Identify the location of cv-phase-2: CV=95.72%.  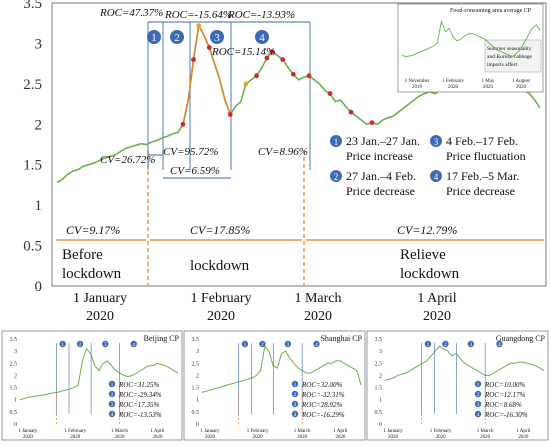
(190, 152).